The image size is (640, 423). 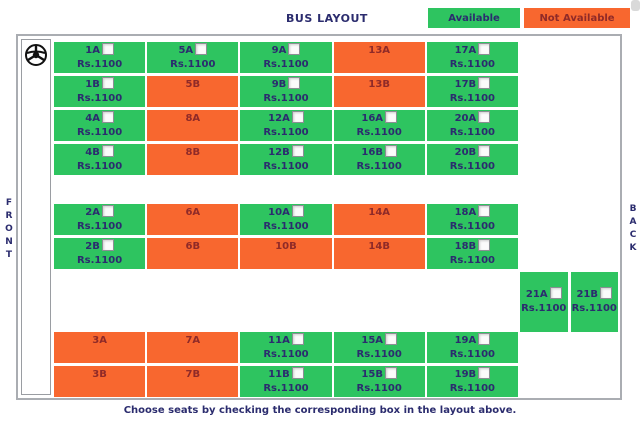 What do you see at coordinates (379, 347) in the screenshot?
I see `seat-15A: 15A Rs.1100` at bounding box center [379, 347].